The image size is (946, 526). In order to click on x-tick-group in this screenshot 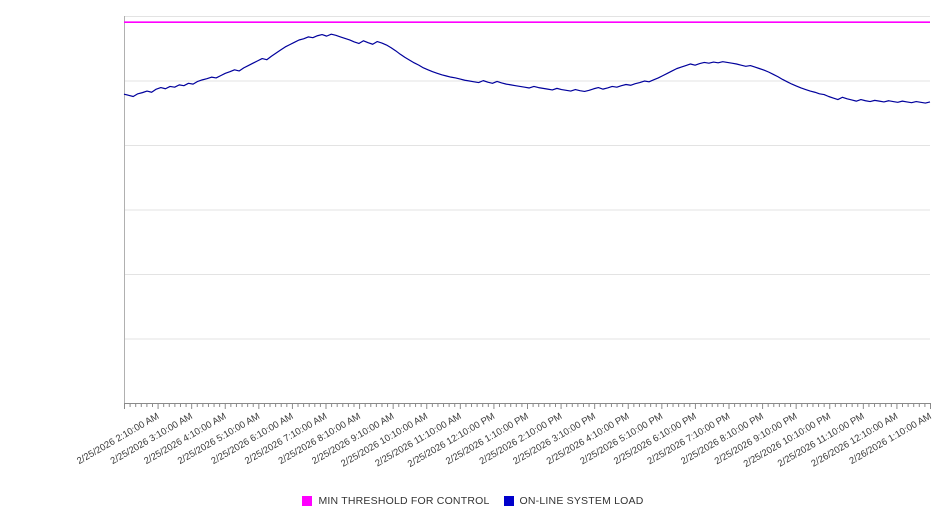, I will do `click(527, 406)`.